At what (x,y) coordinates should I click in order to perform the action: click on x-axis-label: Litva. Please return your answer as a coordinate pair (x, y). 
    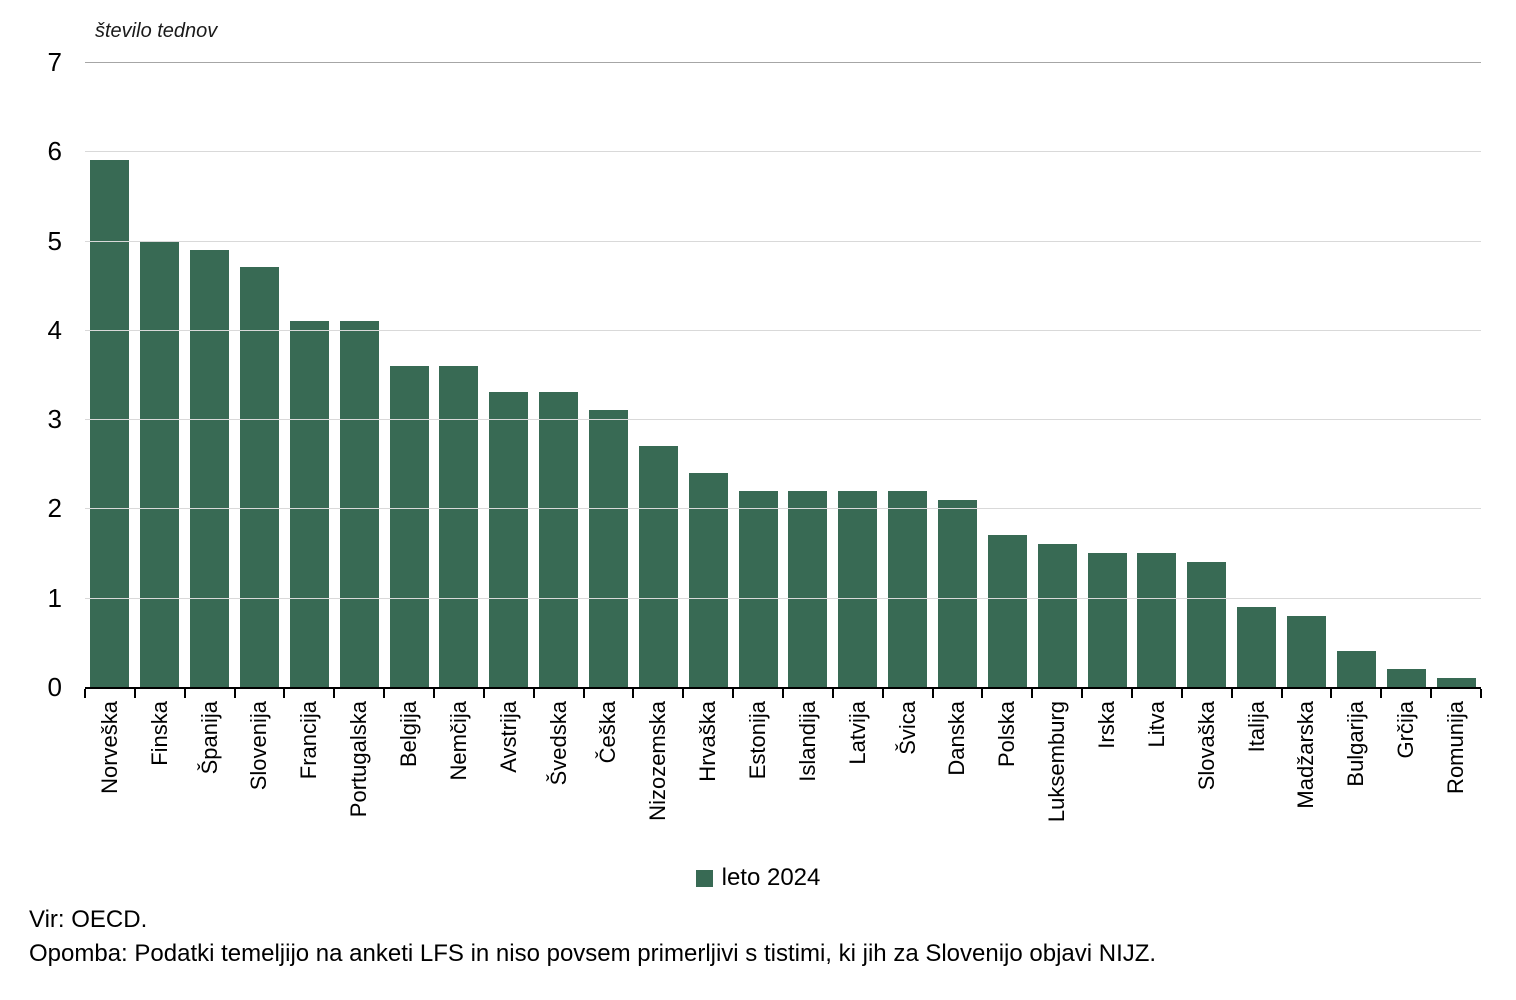
    Looking at the image, I should click on (1156, 724).